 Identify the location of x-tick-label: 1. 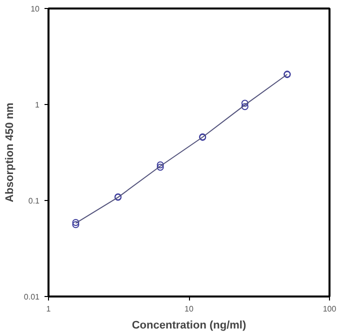
(49, 309).